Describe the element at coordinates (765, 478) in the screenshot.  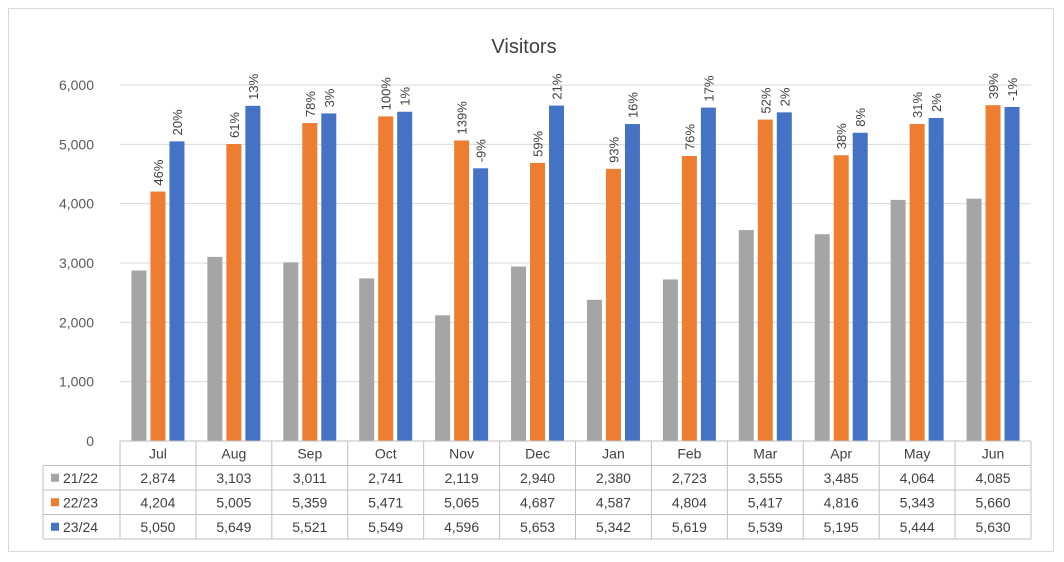
I see `table-cell: 3,555` at that location.